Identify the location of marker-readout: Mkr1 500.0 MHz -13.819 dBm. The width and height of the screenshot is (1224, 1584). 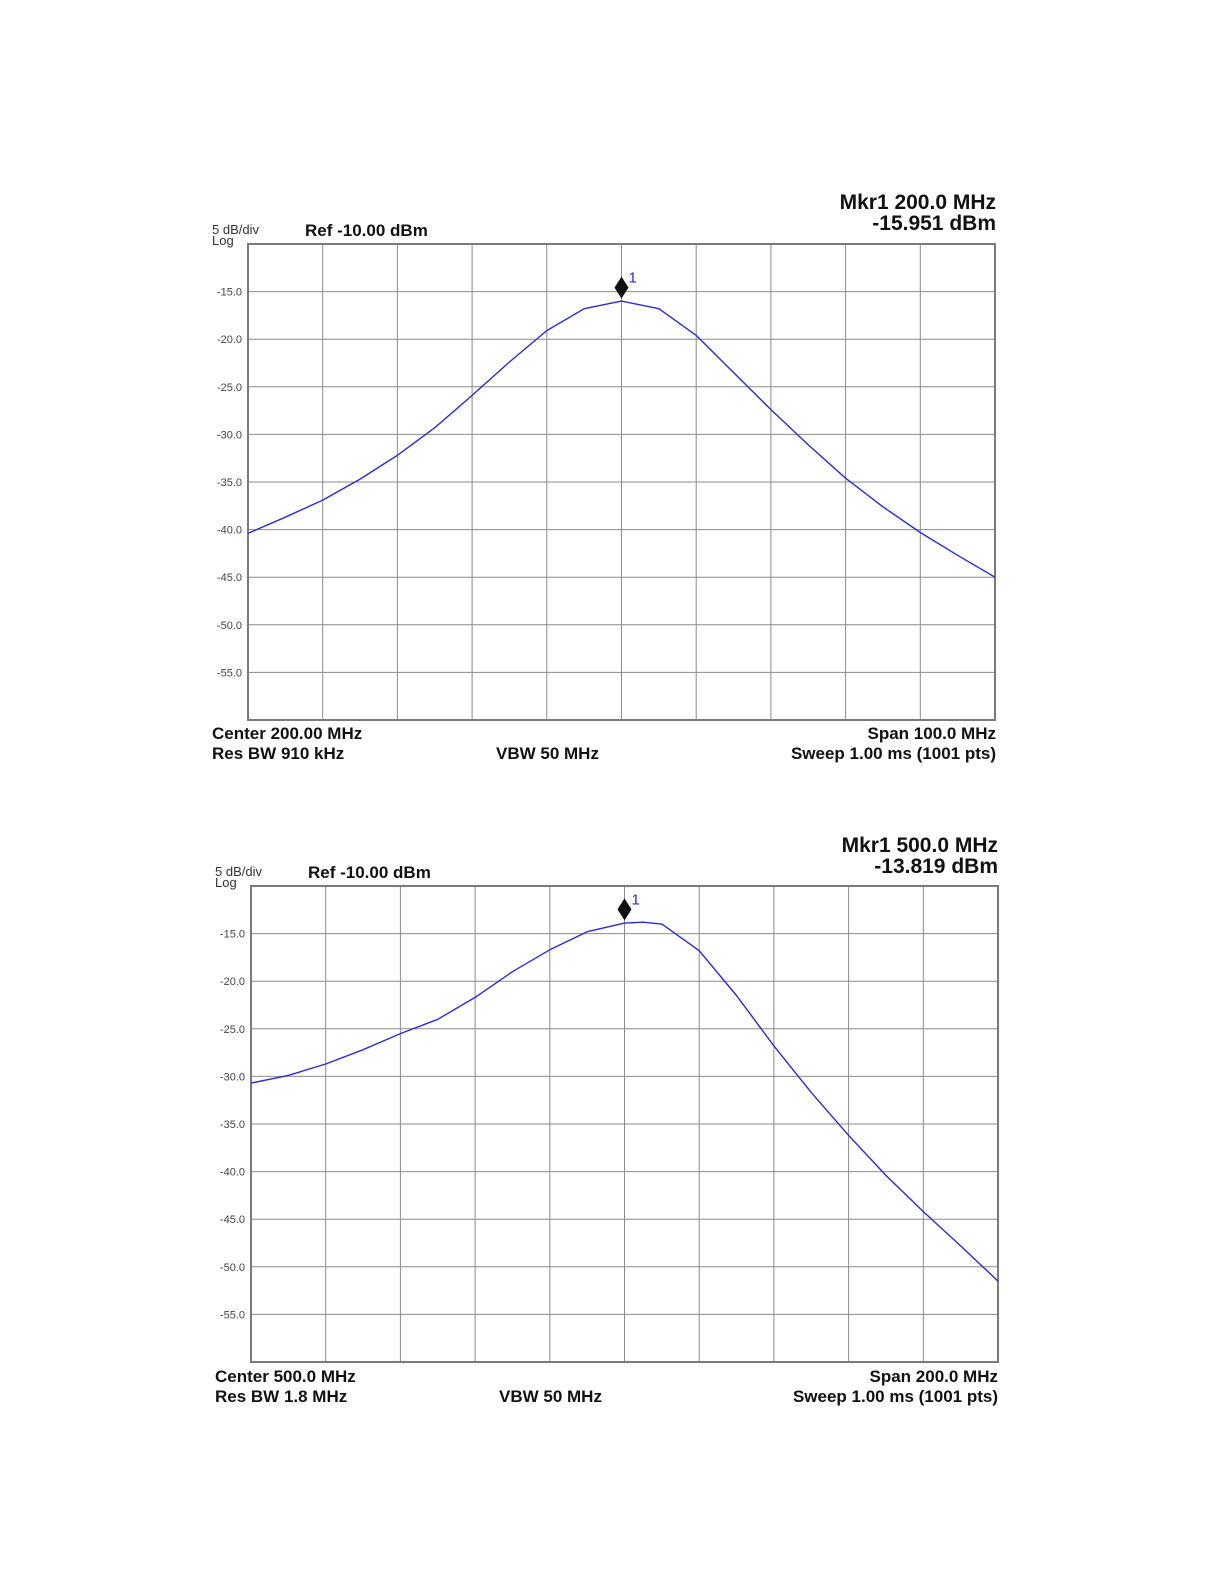
(920, 856).